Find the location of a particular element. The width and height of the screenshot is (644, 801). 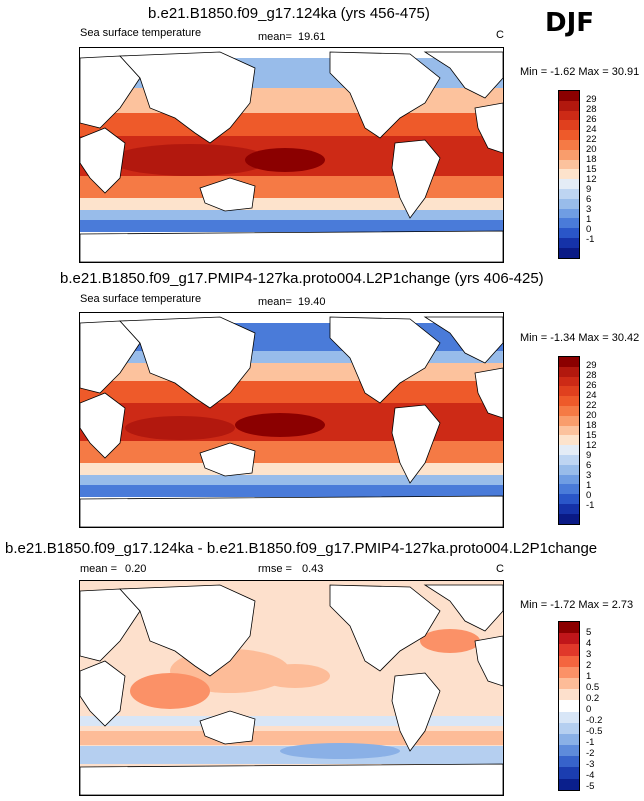

panel3-mean-label: mean = is located at coordinates (98, 569).